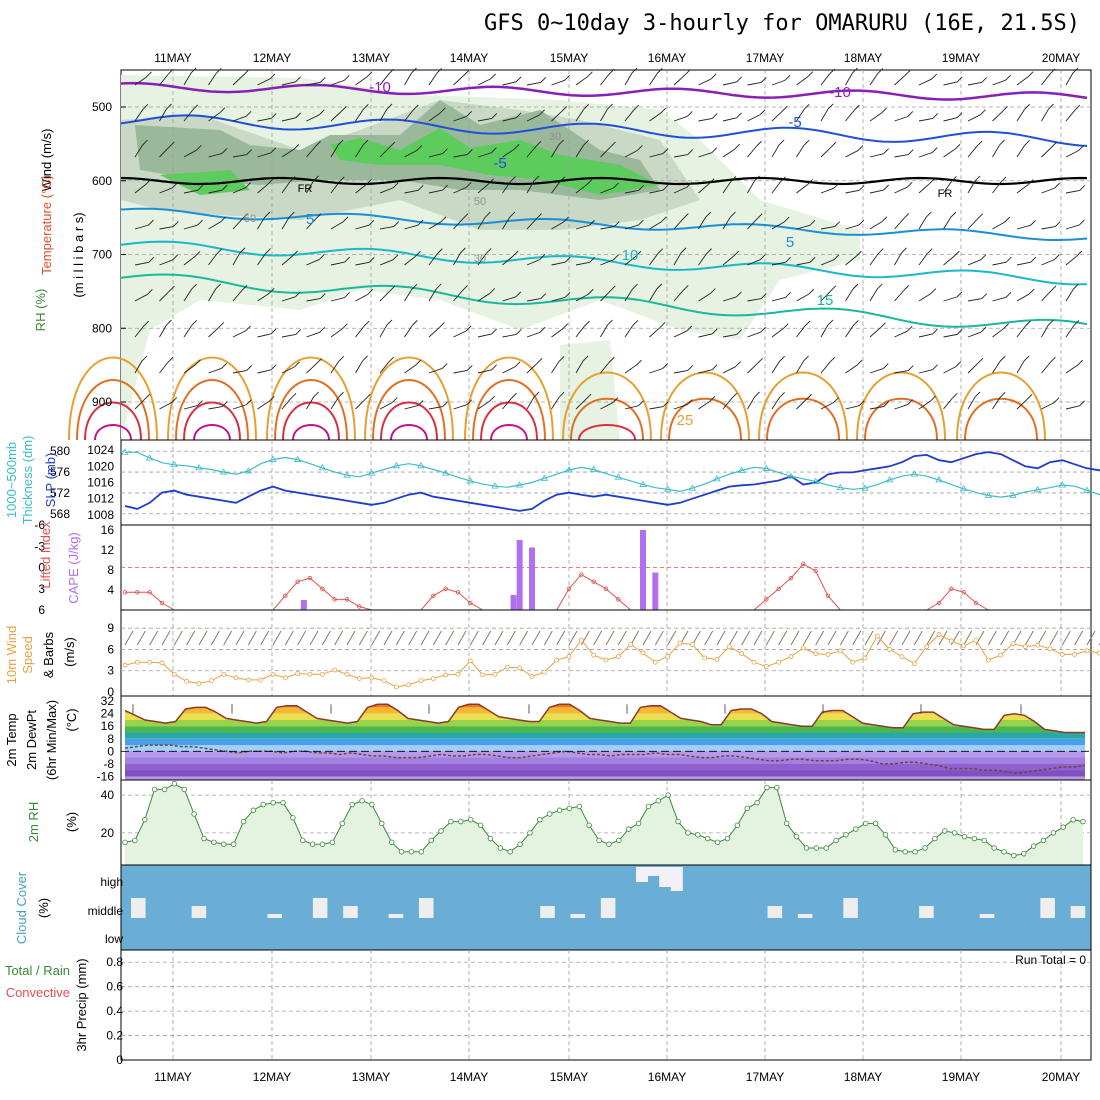 This screenshot has height=1100, width=1100. I want to click on contour-label: 5, so click(790, 242).